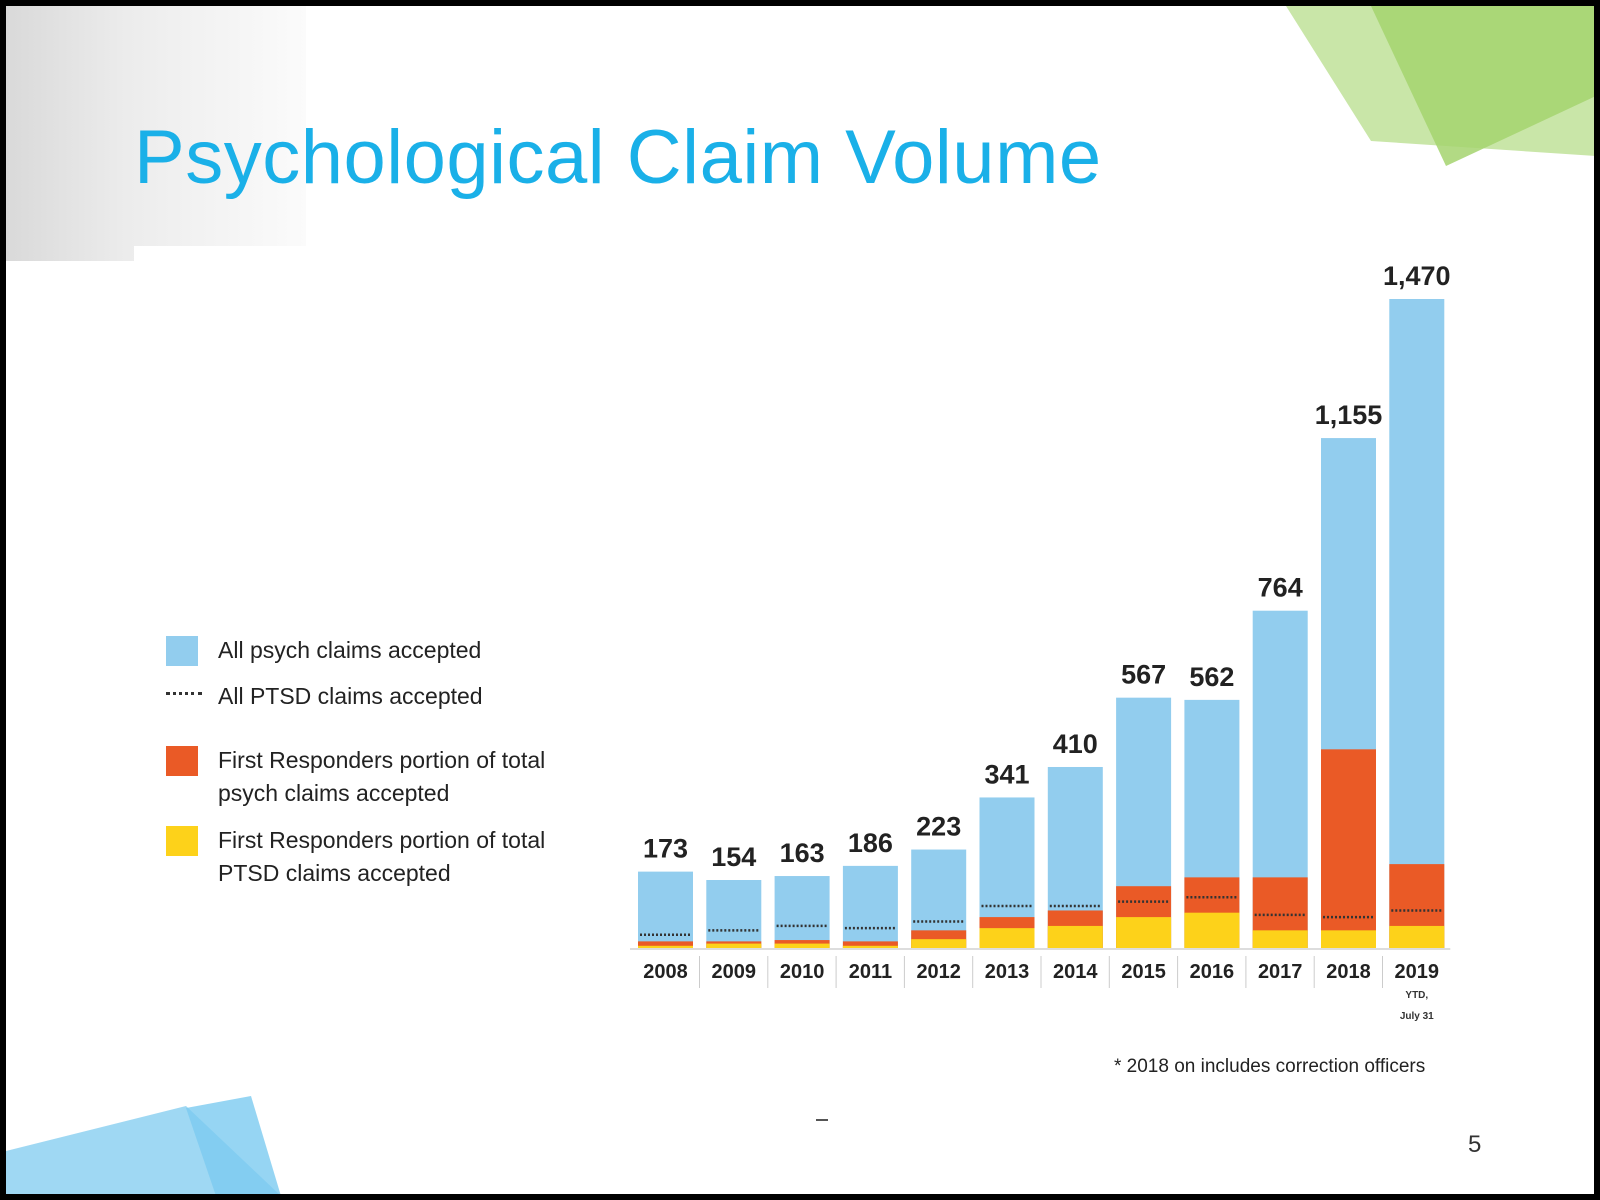 The height and width of the screenshot is (1200, 1600). I want to click on data-label-2014: 410, so click(1075, 744).